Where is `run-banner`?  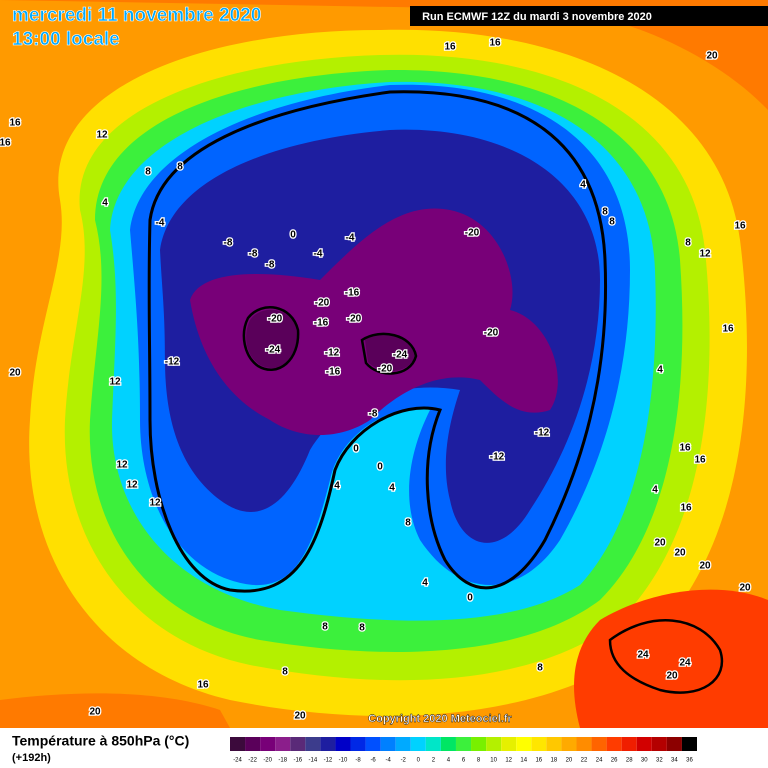
run-banner is located at coordinates (589, 16).